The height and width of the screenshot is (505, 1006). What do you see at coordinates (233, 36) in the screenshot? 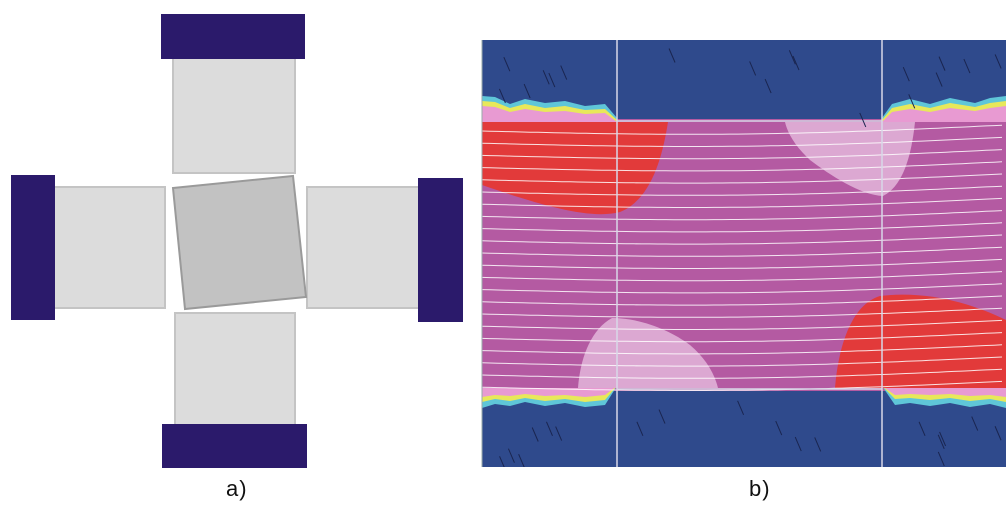
I see `top-clamp` at bounding box center [233, 36].